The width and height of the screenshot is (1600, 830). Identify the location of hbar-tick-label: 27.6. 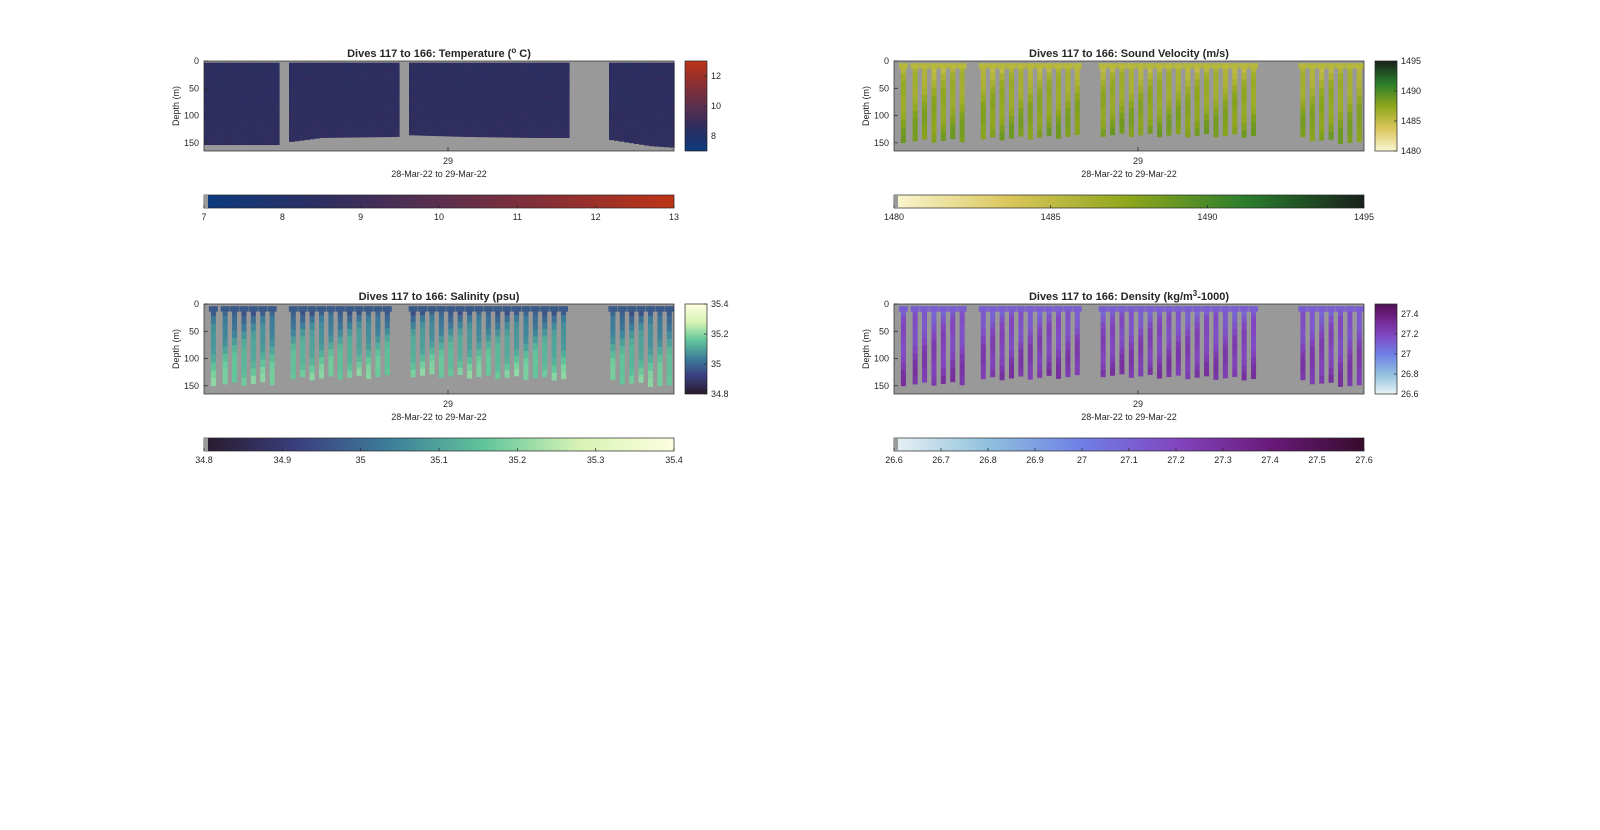
(1364, 460).